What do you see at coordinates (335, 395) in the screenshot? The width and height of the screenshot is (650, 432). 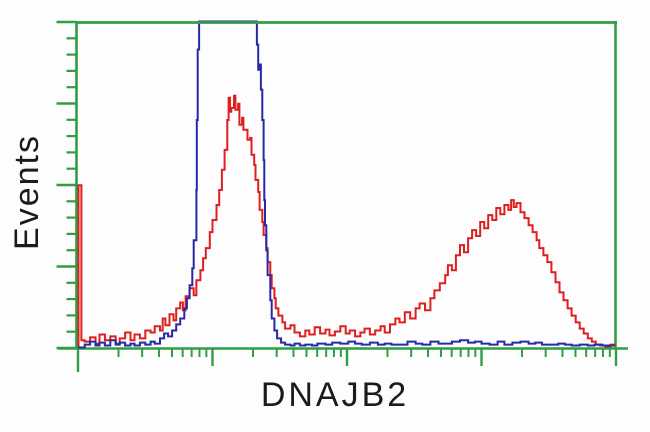 I see `x-axis-label: DNAJB2` at bounding box center [335, 395].